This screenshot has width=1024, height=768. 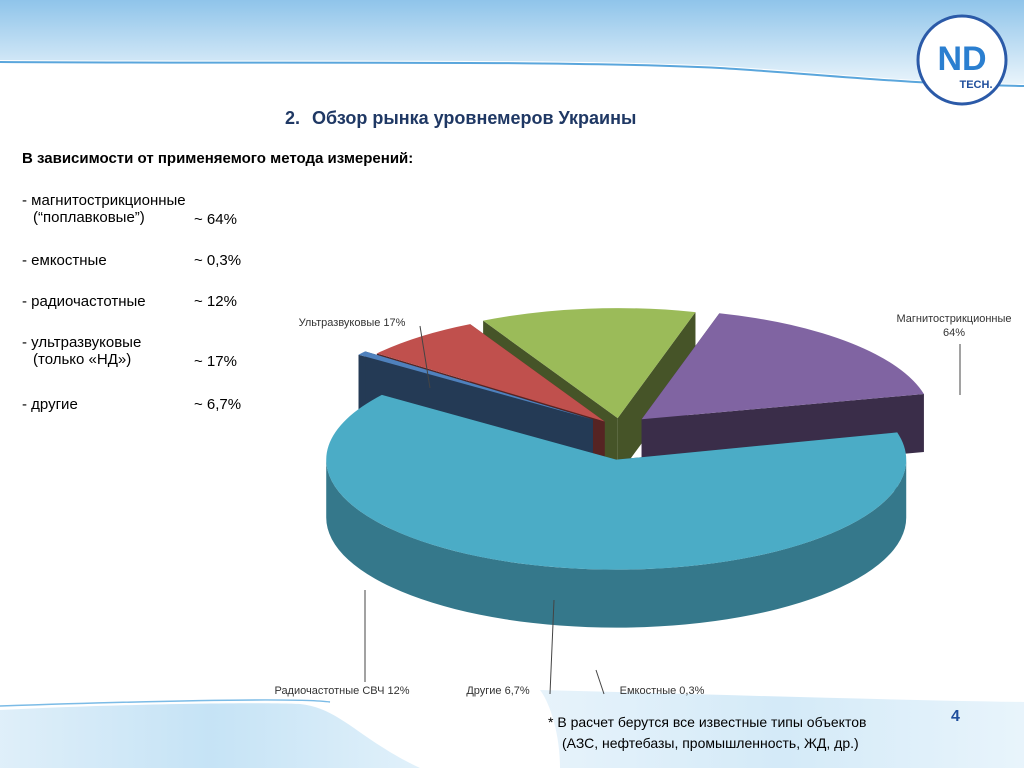 I want to click on bullet-value: ~ 0,3%, so click(x=218, y=260).